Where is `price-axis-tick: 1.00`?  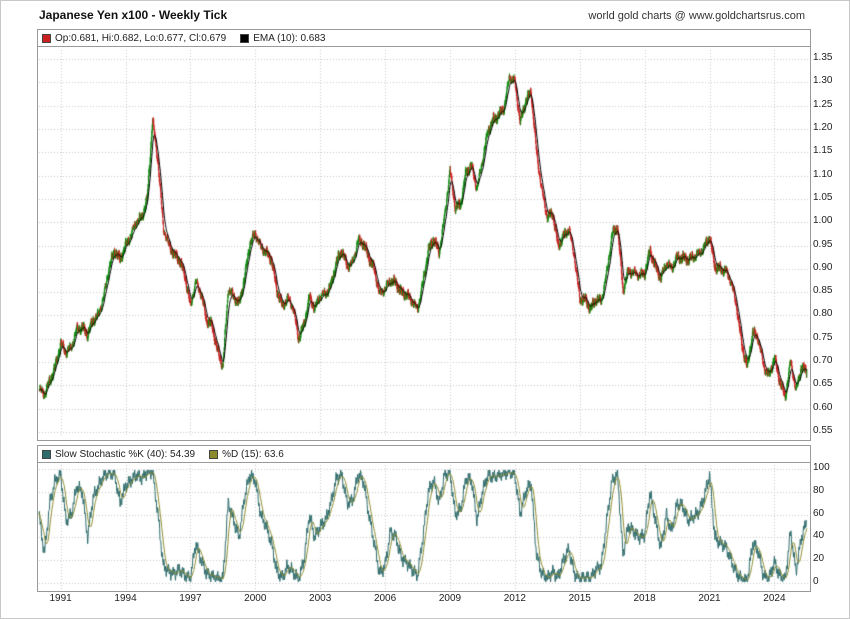 price-axis-tick: 1.00 is located at coordinates (823, 221).